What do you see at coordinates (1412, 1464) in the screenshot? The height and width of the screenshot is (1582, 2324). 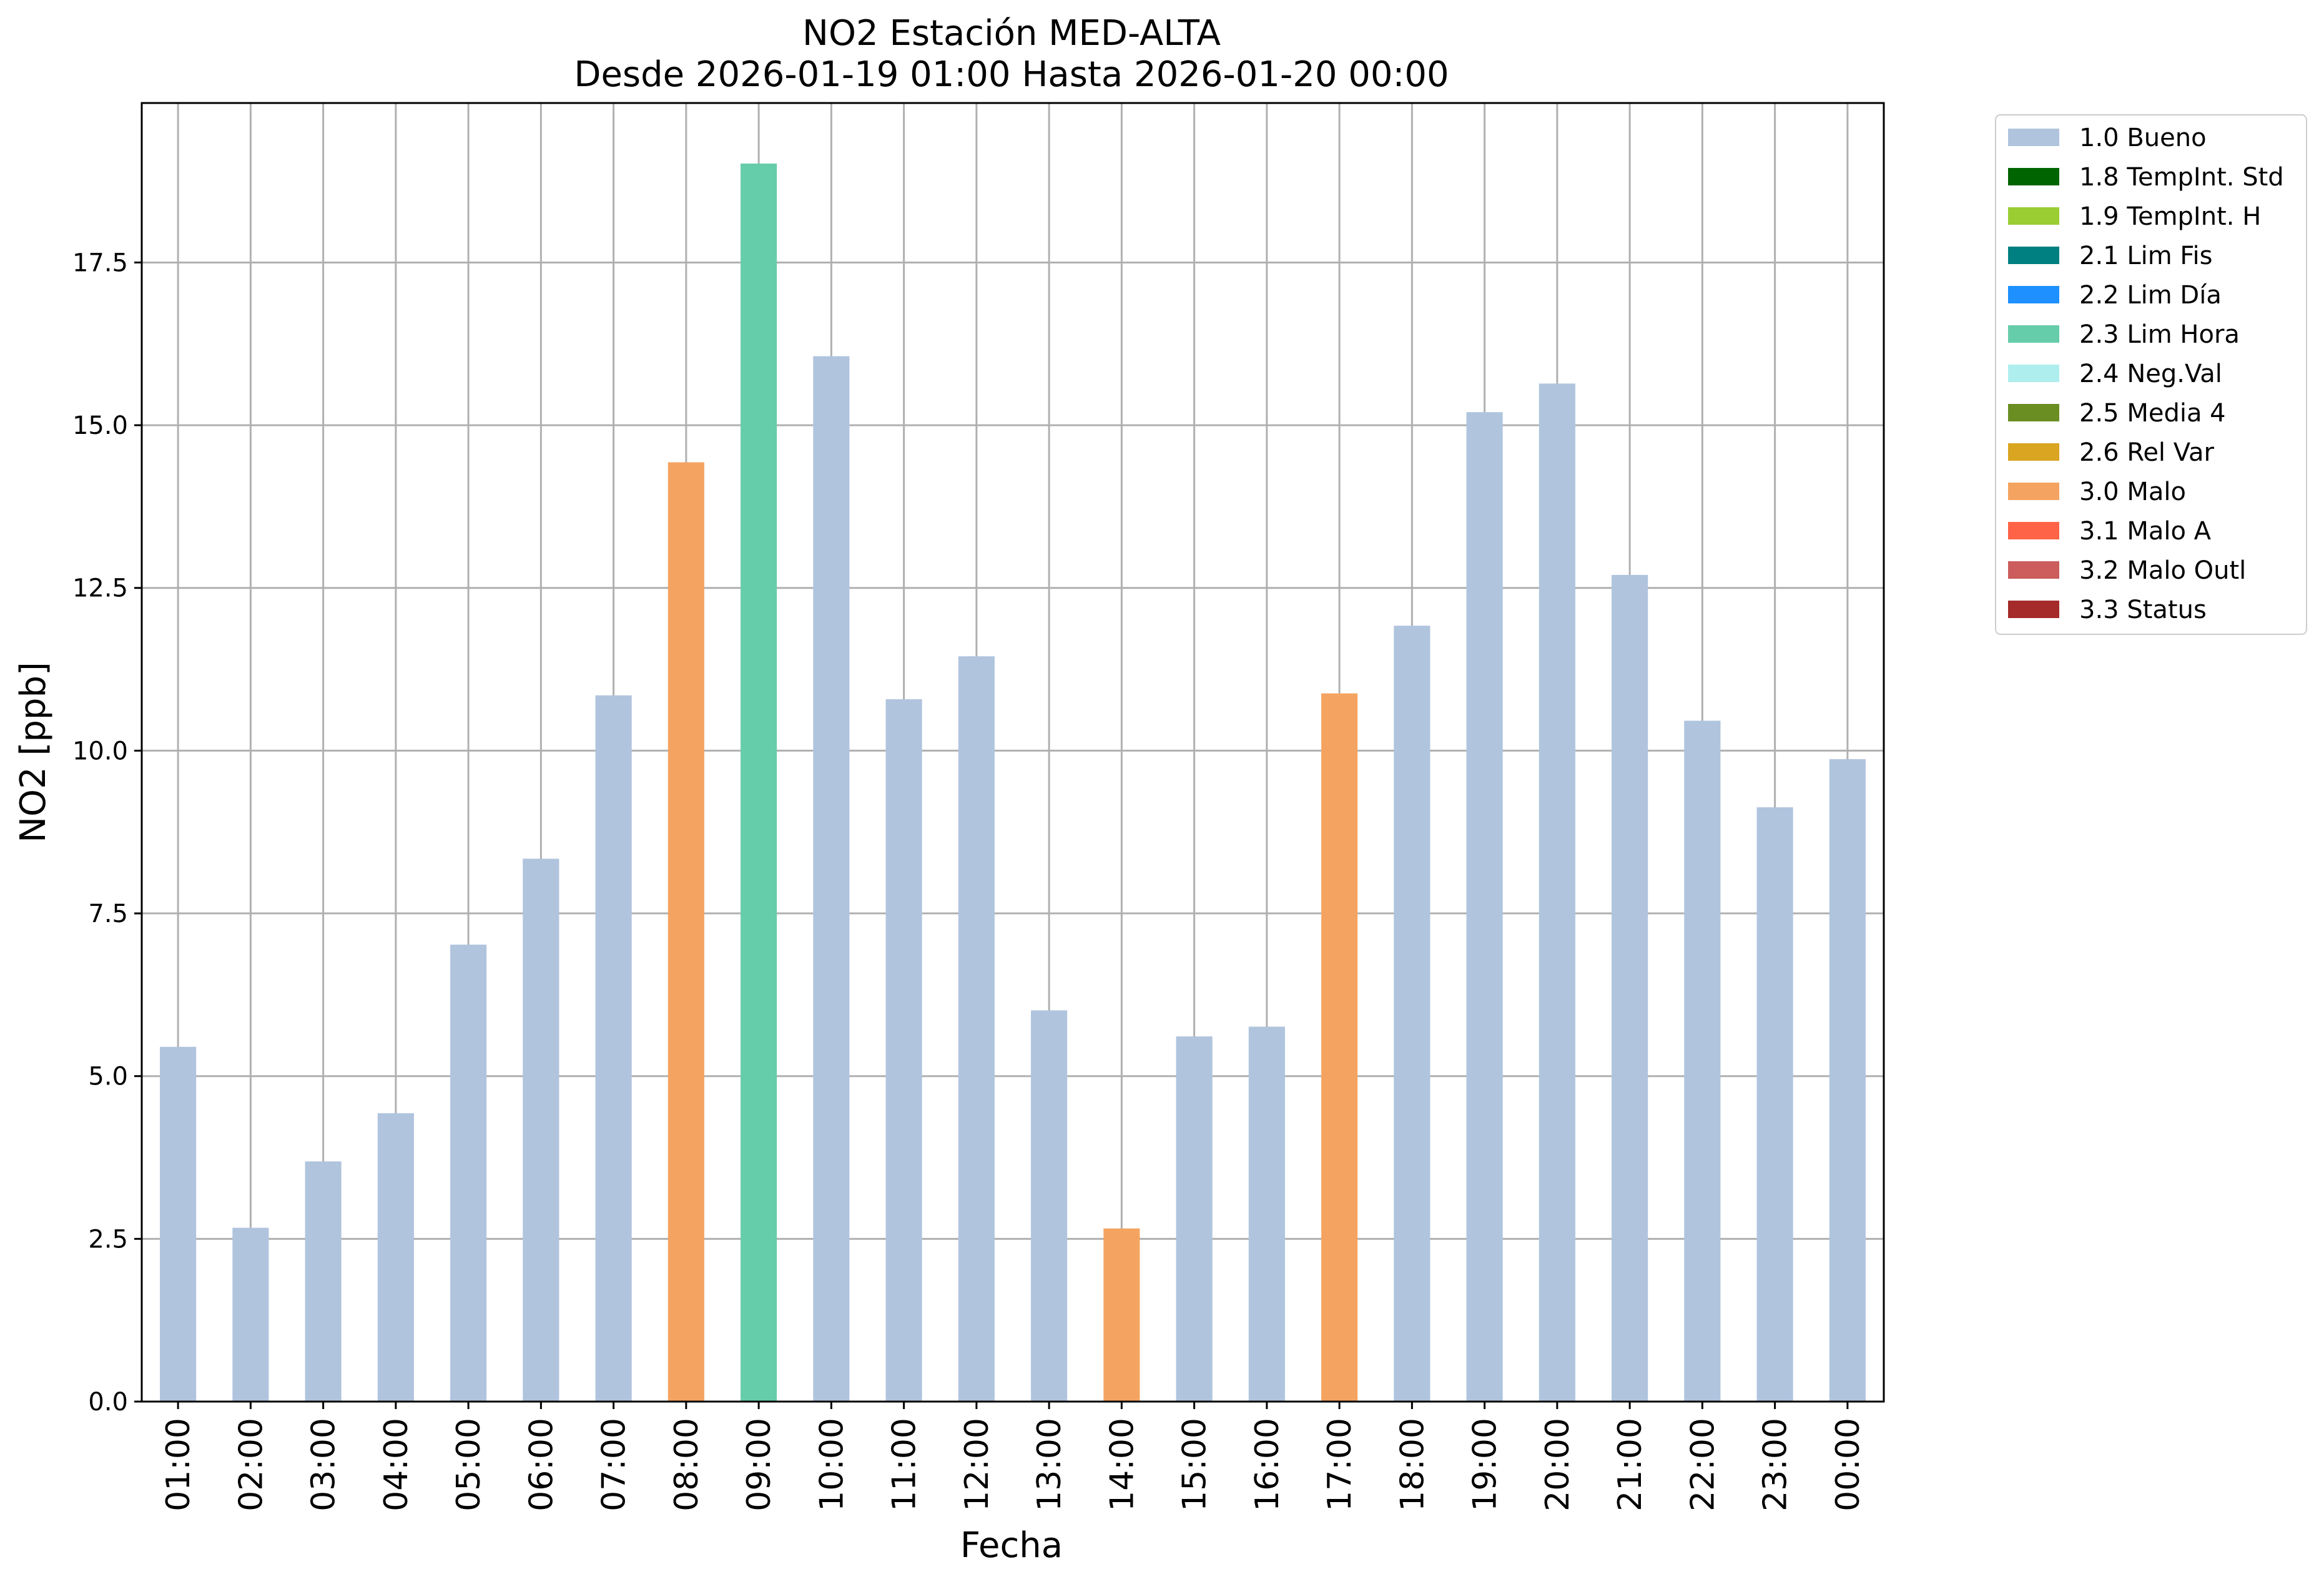 I see `x-tick-label: 18:00` at bounding box center [1412, 1464].